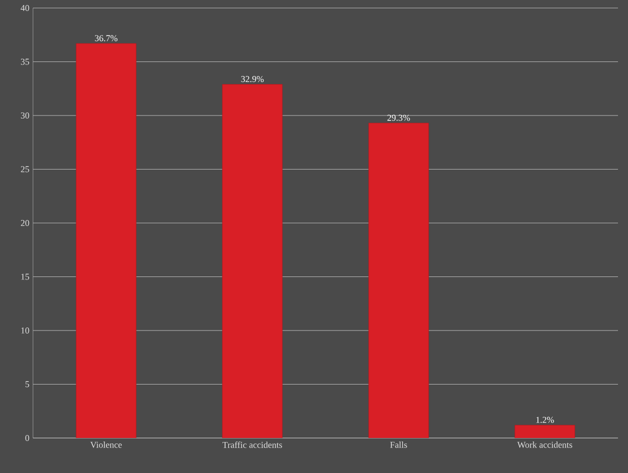  What do you see at coordinates (28, 384) in the screenshot?
I see `y-tick-label: 5` at bounding box center [28, 384].